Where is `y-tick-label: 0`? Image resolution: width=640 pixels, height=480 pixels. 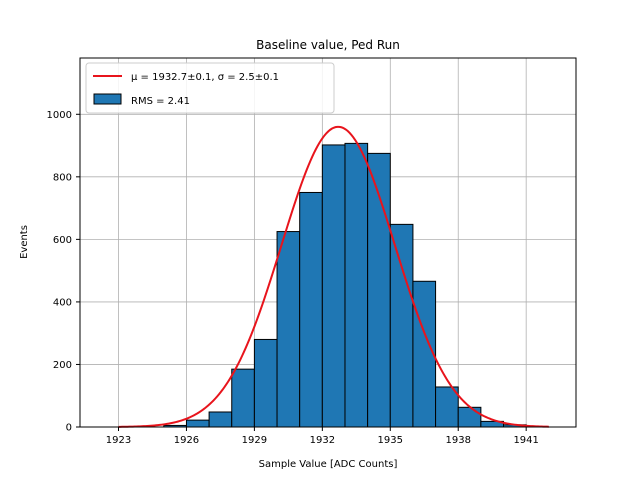
y-tick-label: 0 is located at coordinates (69, 428).